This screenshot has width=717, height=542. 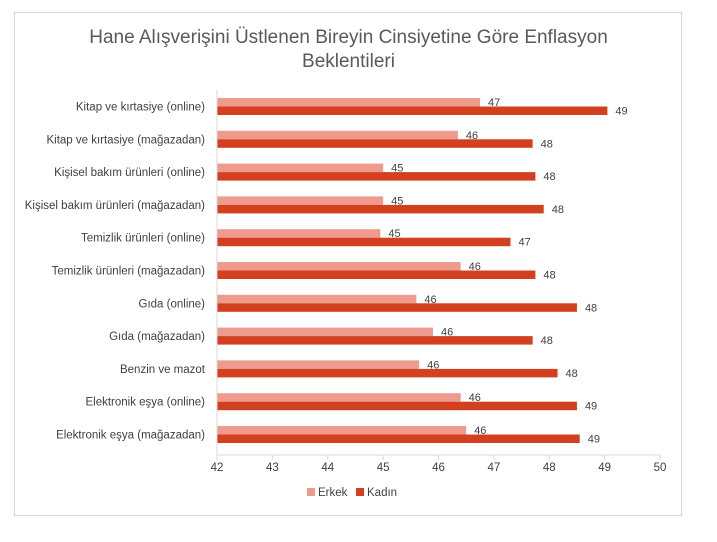 I want to click on legend-swatch-kadin, so click(x=360, y=492).